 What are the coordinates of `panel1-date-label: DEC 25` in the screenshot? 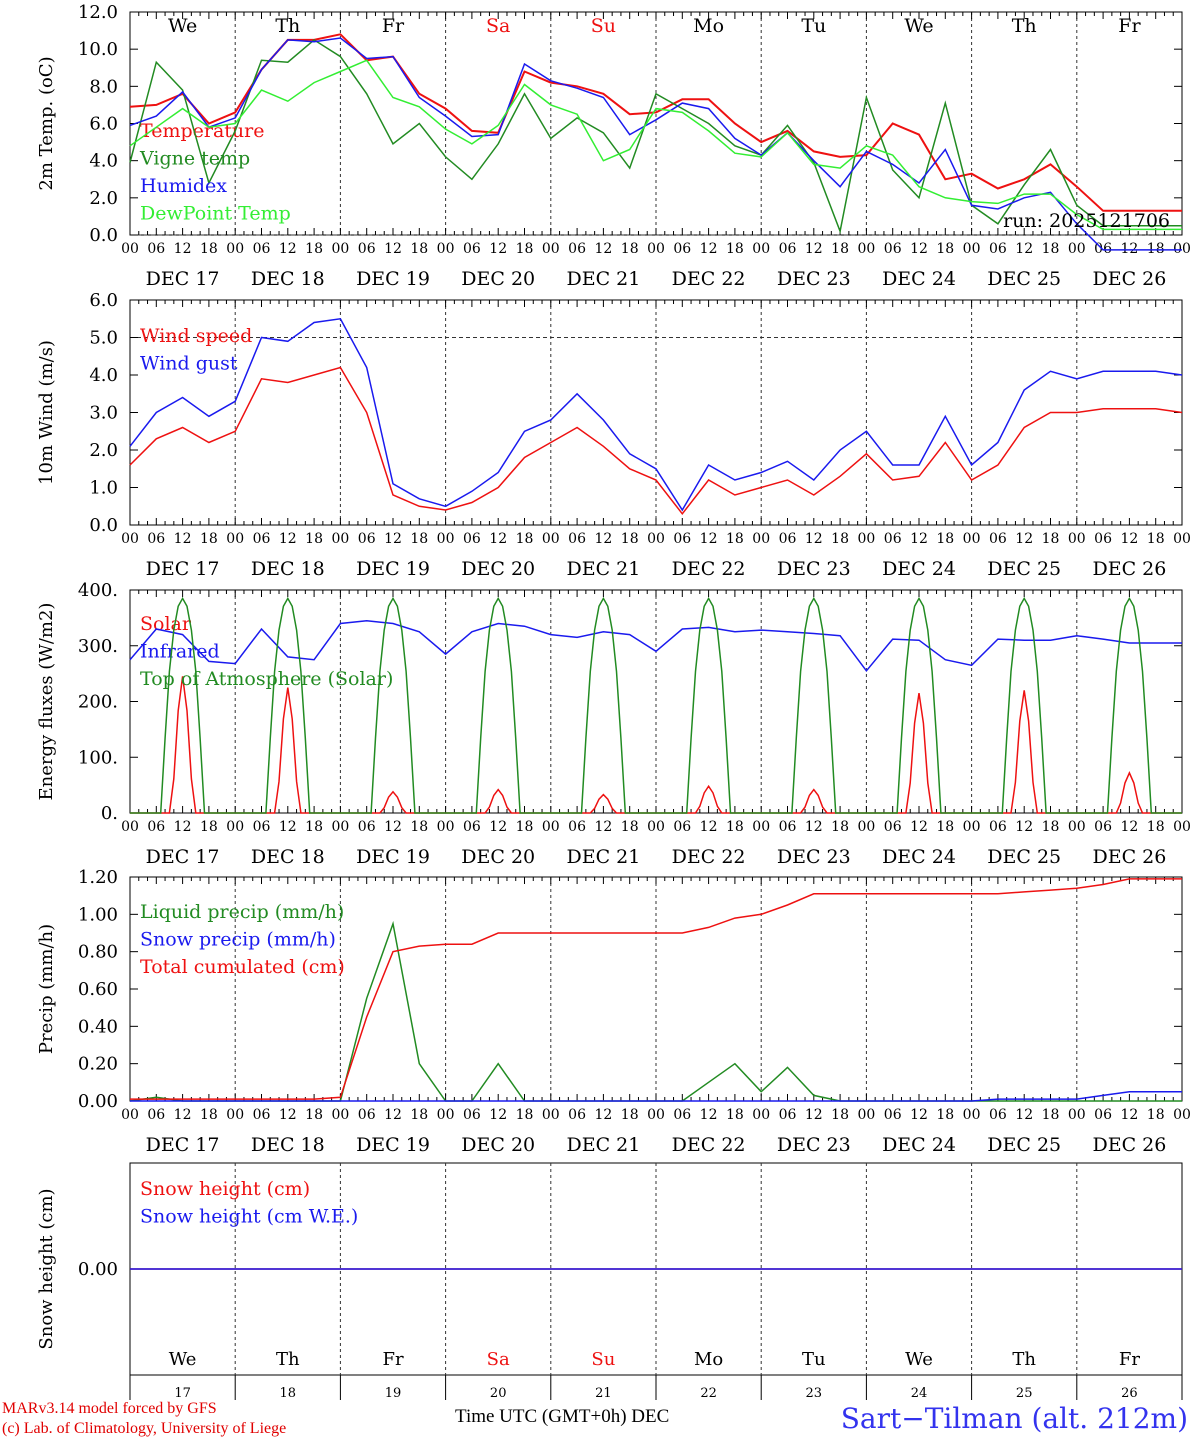 It's located at (1024, 279).